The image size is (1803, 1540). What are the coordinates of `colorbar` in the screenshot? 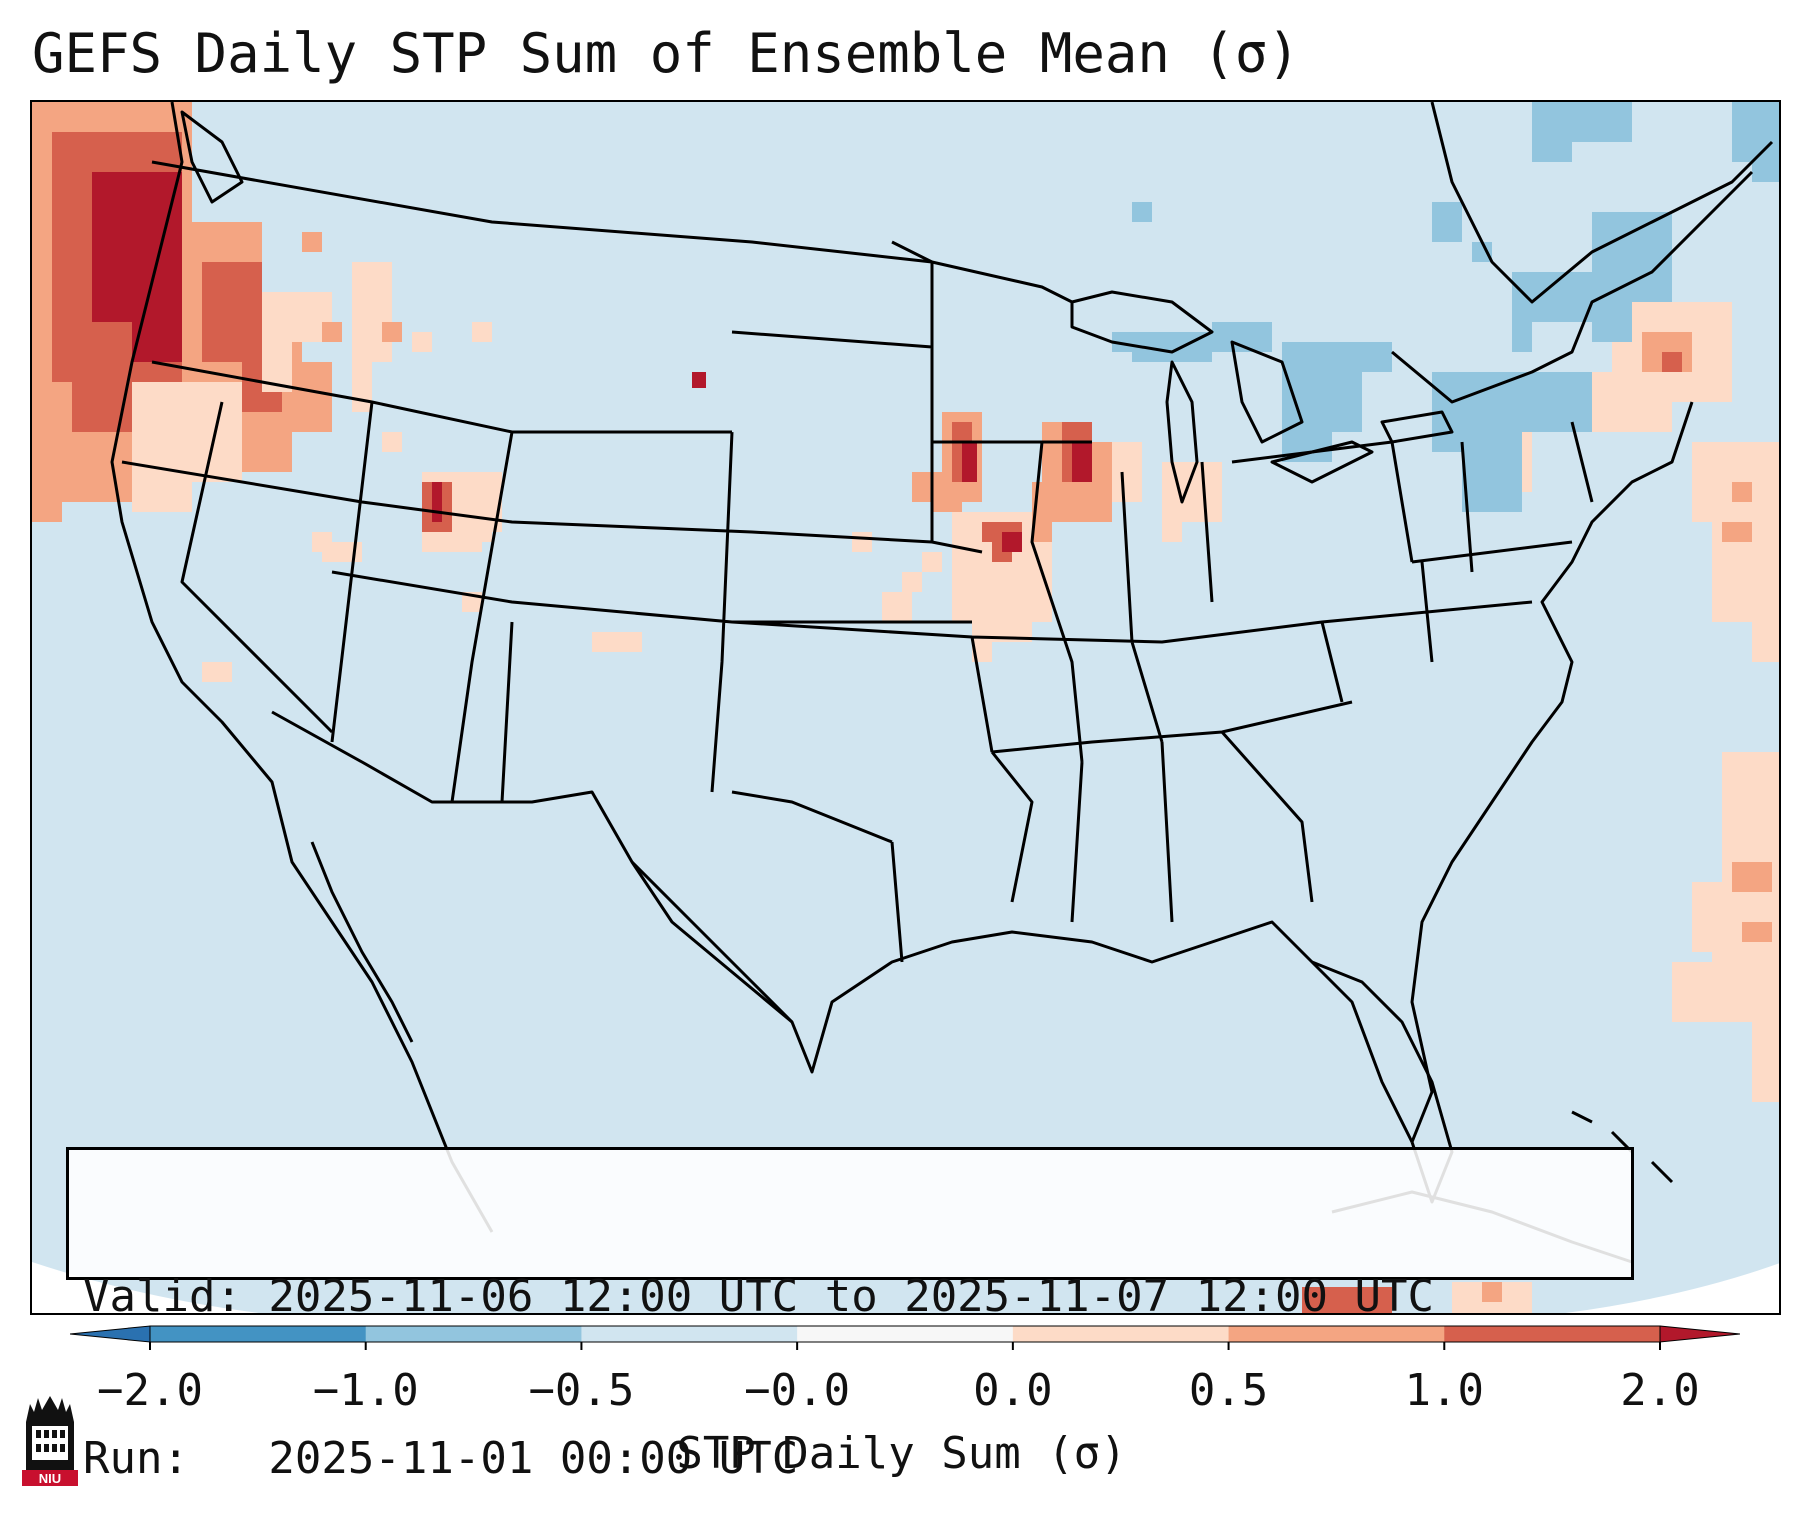 It's located at (905, 1337).